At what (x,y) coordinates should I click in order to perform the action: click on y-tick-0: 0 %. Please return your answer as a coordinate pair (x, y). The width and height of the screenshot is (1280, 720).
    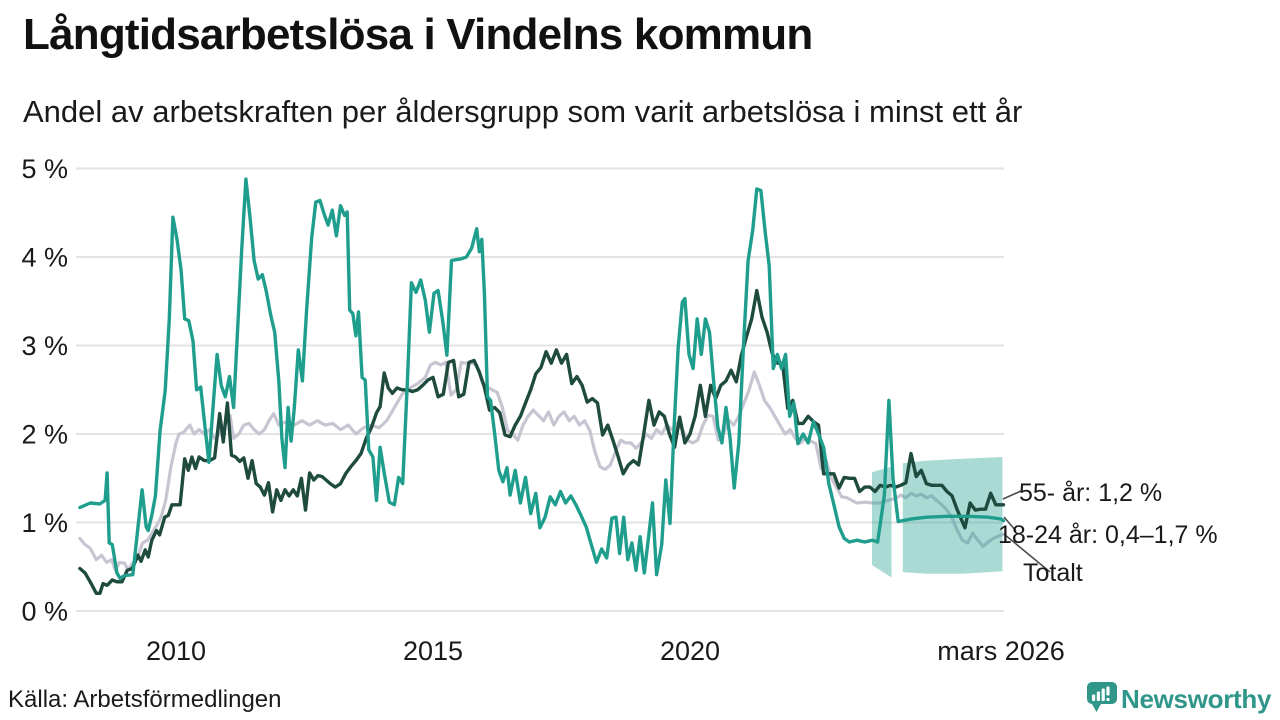
    Looking at the image, I should click on (44, 612).